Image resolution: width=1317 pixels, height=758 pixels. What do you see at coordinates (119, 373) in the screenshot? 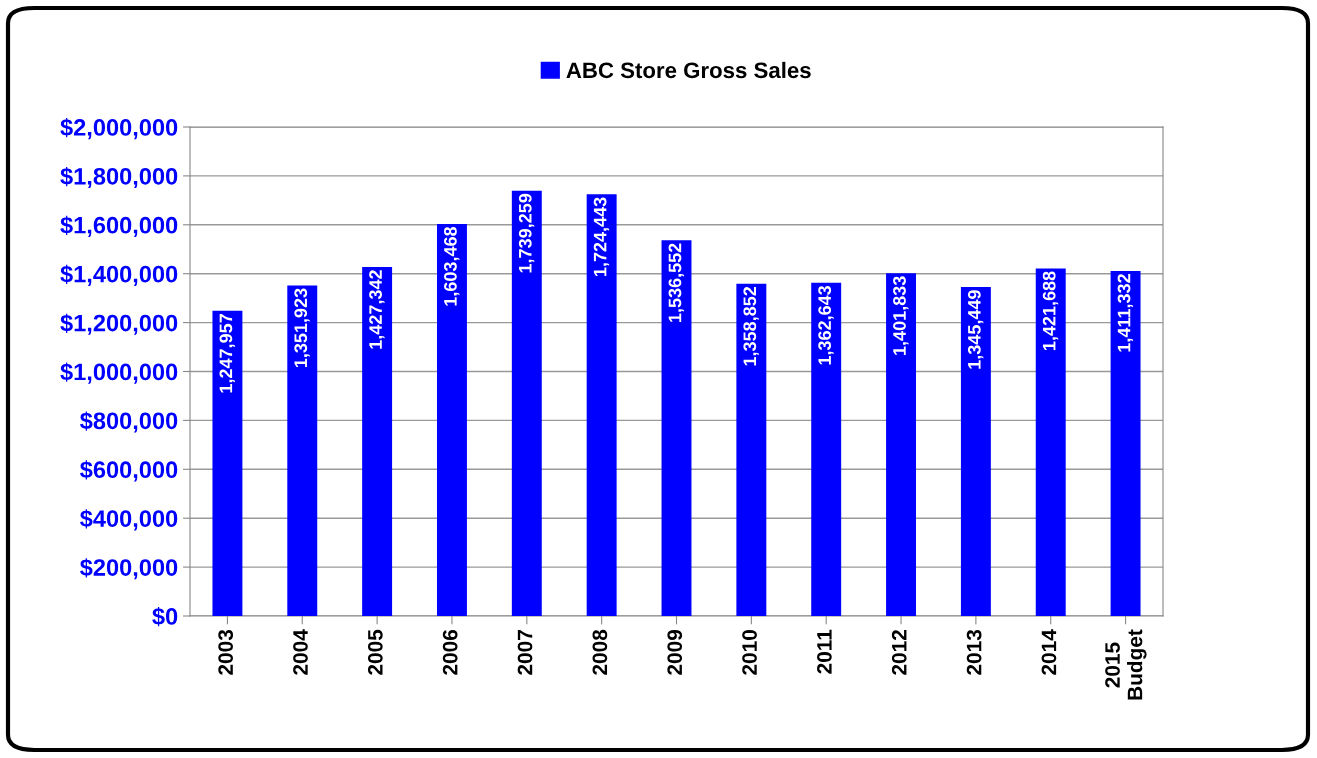
I see `y-tick-label: $1,000,000` at bounding box center [119, 373].